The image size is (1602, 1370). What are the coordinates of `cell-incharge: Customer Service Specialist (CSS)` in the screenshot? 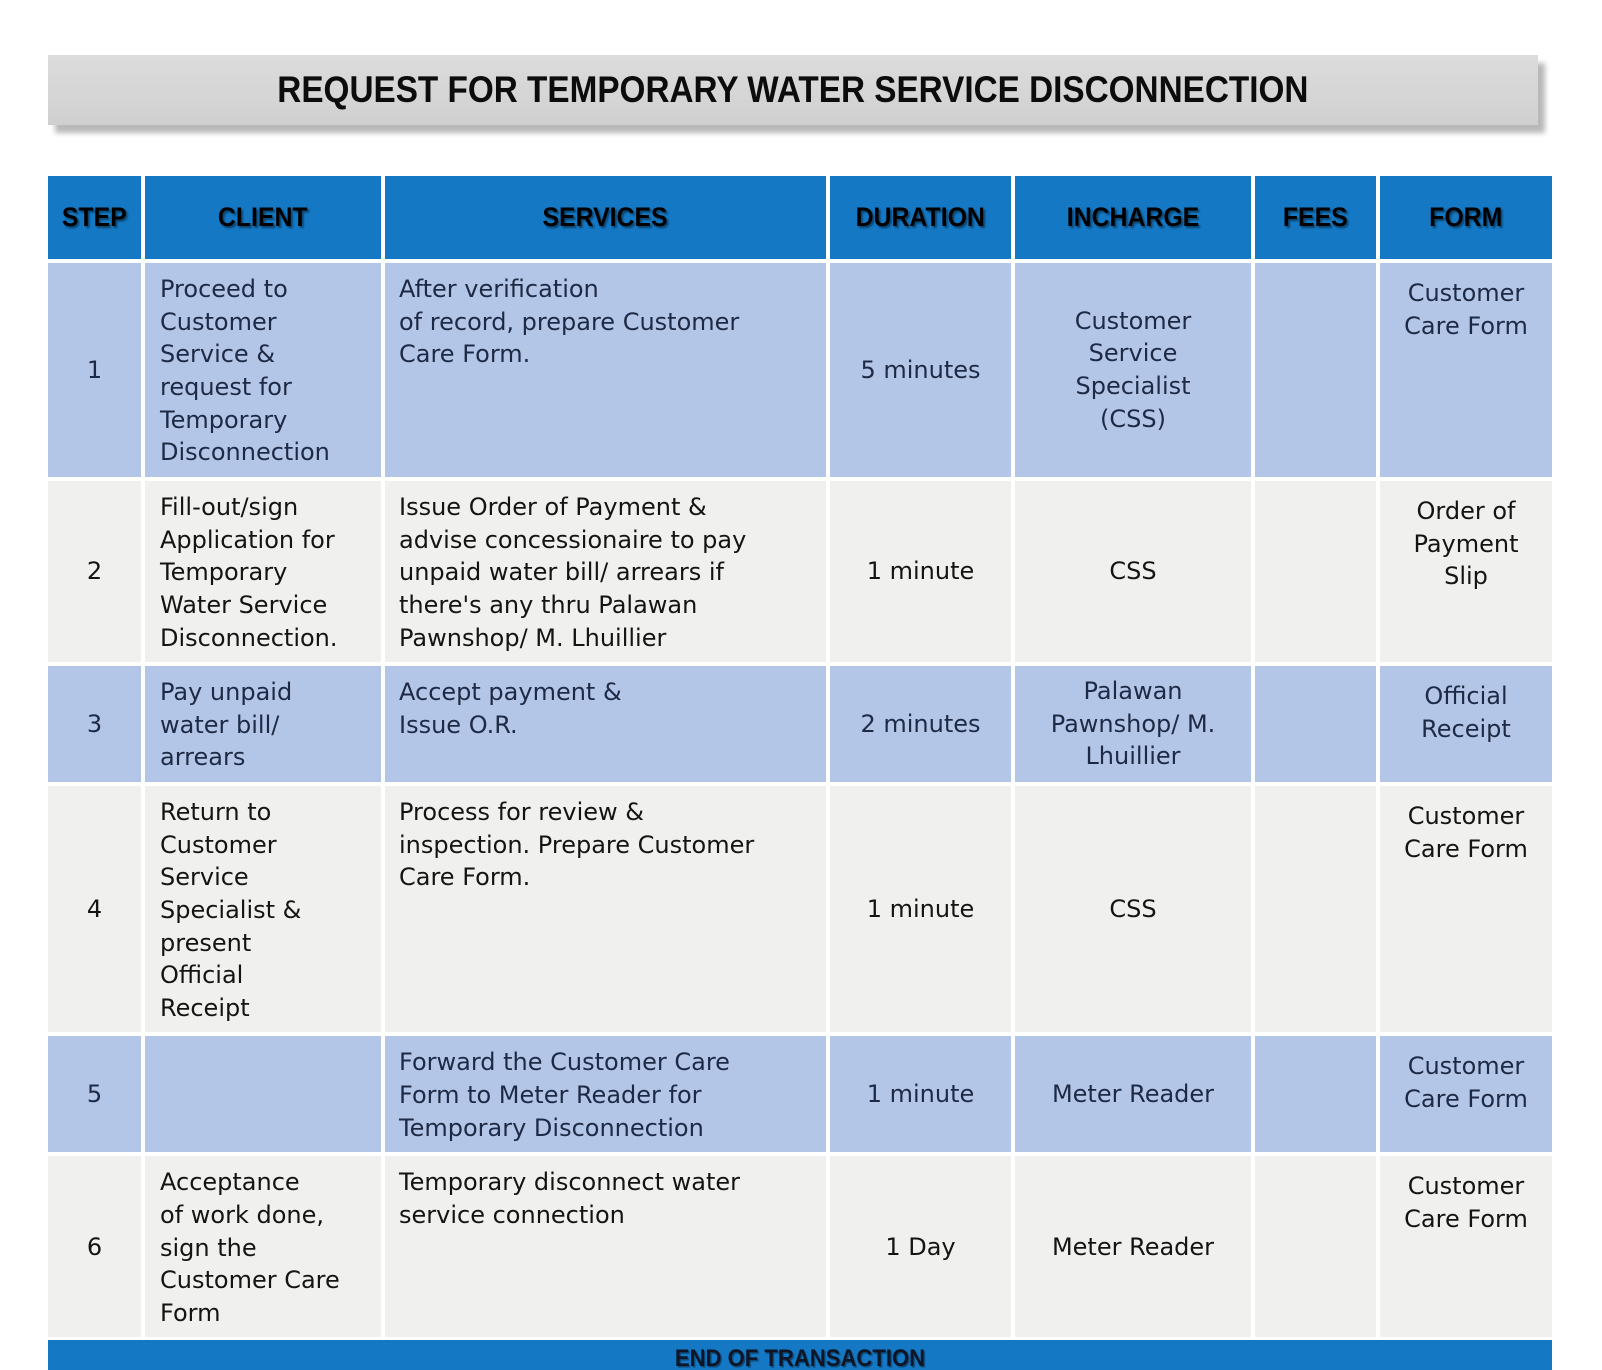 It's located at (1135, 368).